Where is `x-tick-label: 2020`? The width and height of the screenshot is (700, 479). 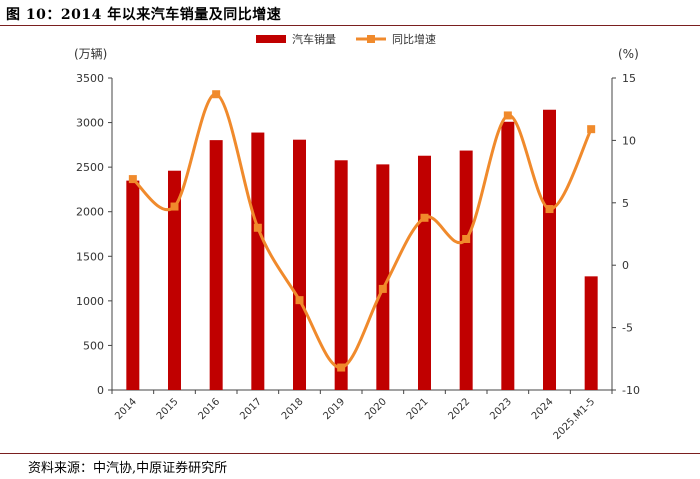
x-tick-label: 2020 is located at coordinates (376, 409).